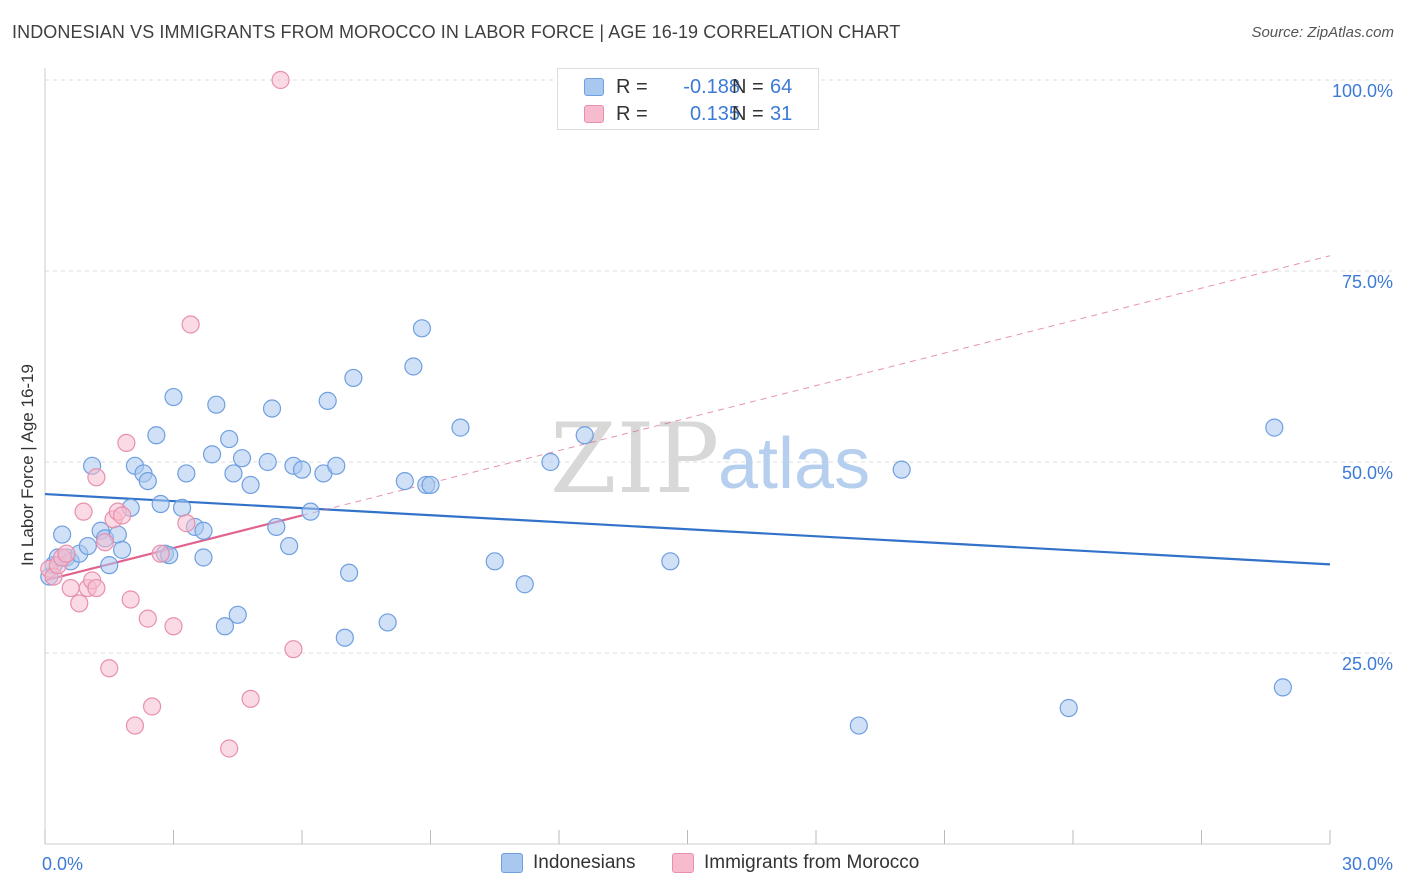 This screenshot has width=1406, height=892. Describe the element at coordinates (1362, 91) in the screenshot. I see `y-tick-label: 100.0%` at that location.